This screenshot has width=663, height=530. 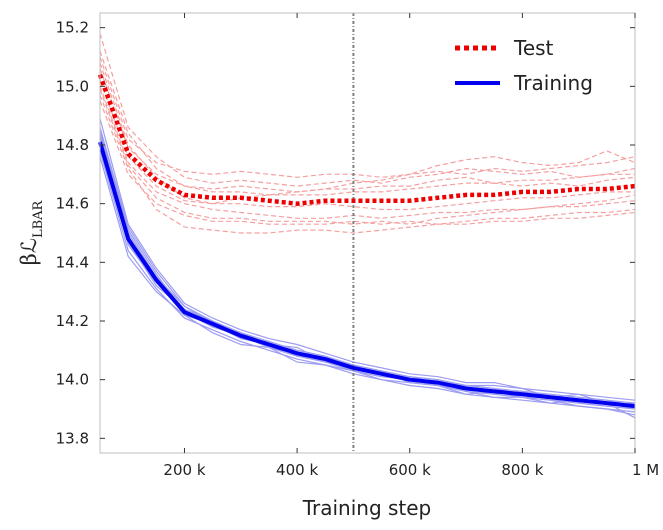 What do you see at coordinates (645, 470) in the screenshot?
I see `x-tick-label: 1 M` at bounding box center [645, 470].